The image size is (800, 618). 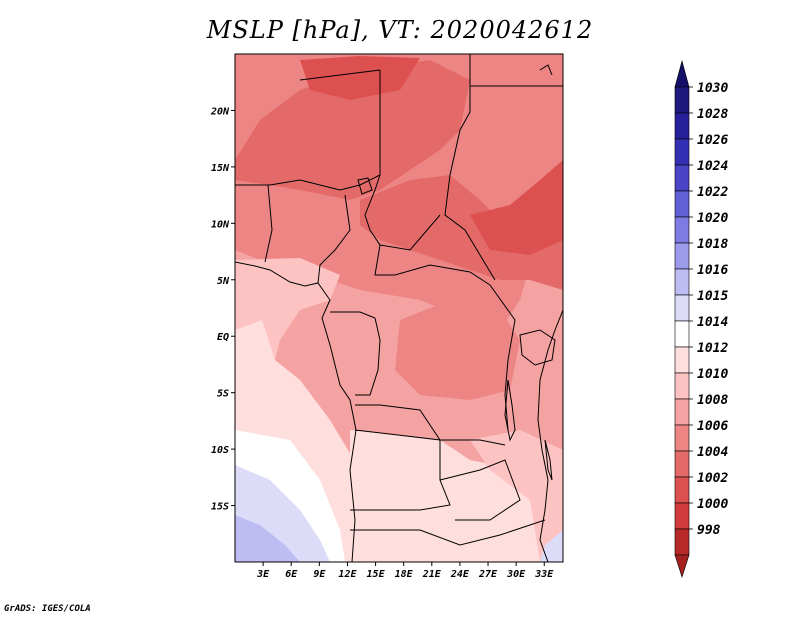 I want to click on field-1006-sahara, so click(x=360, y=78).